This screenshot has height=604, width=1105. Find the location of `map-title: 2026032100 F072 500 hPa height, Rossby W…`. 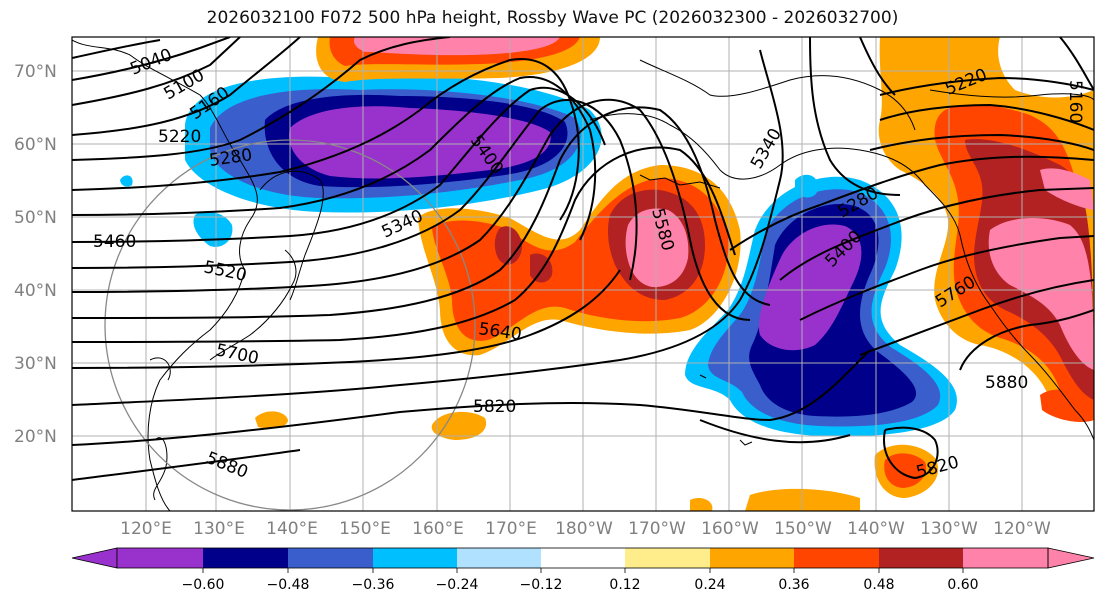

map-title: 2026032100 F072 500 hPa height, Rossby W… is located at coordinates (552, 18).